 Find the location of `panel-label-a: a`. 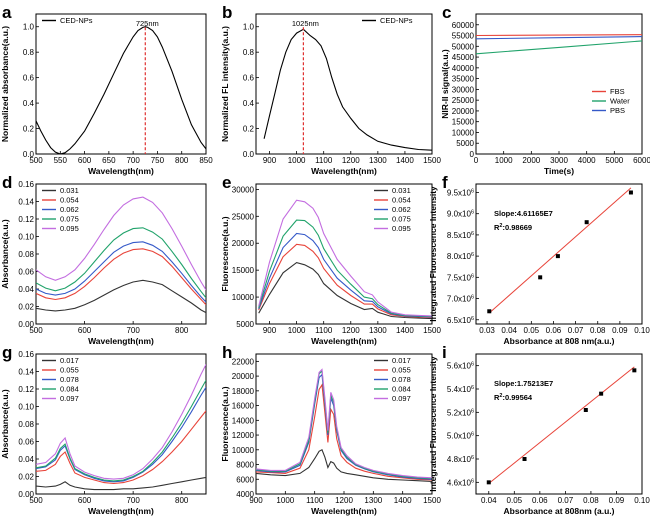

panel-label-a: a is located at coordinates (7, 12).